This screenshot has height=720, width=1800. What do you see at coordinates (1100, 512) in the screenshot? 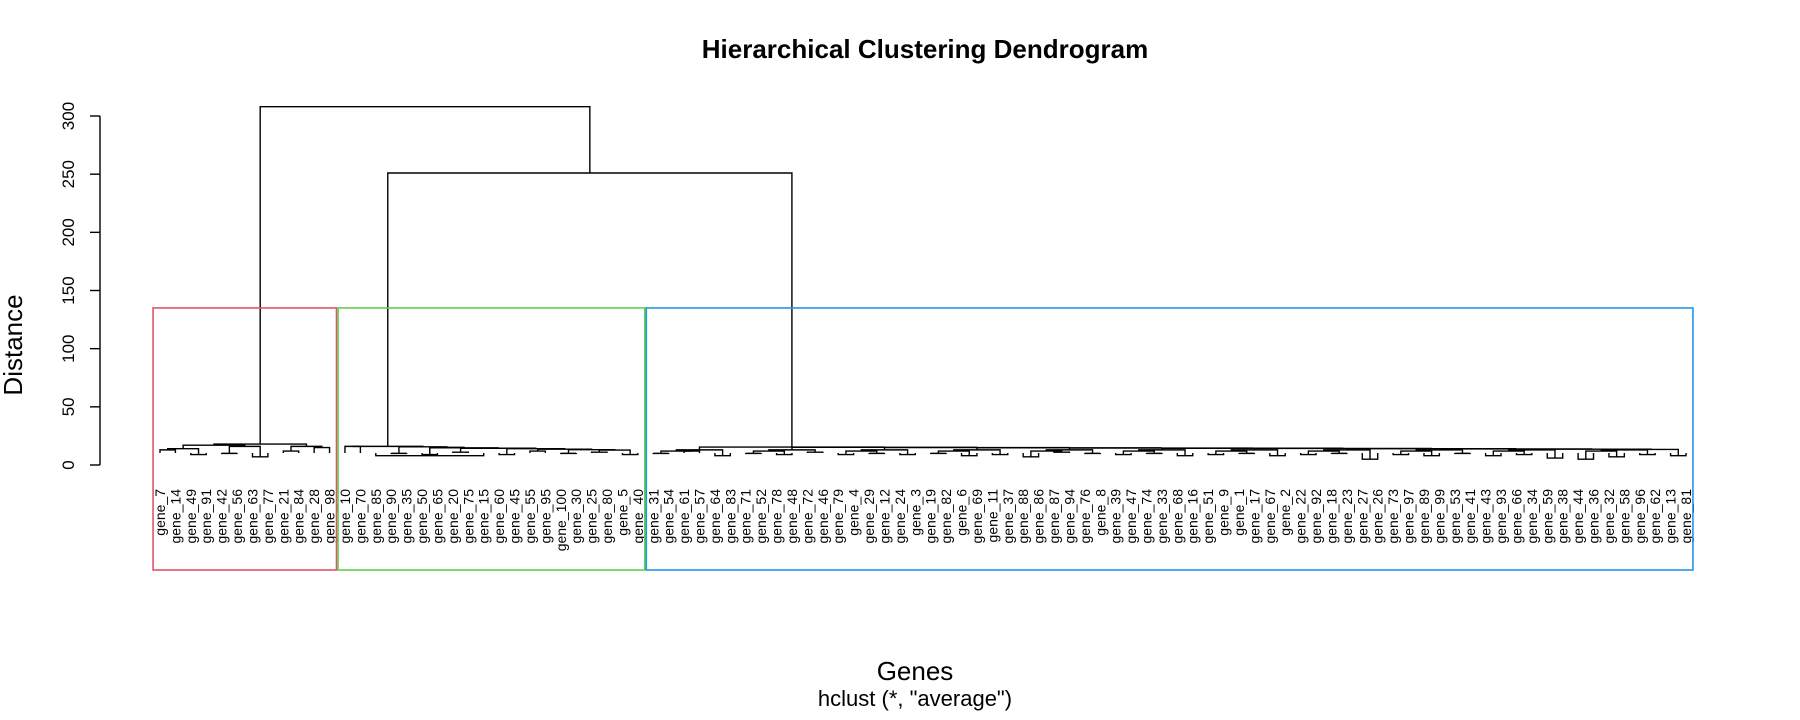
I see `leaf-label: gene_8` at bounding box center [1100, 512].